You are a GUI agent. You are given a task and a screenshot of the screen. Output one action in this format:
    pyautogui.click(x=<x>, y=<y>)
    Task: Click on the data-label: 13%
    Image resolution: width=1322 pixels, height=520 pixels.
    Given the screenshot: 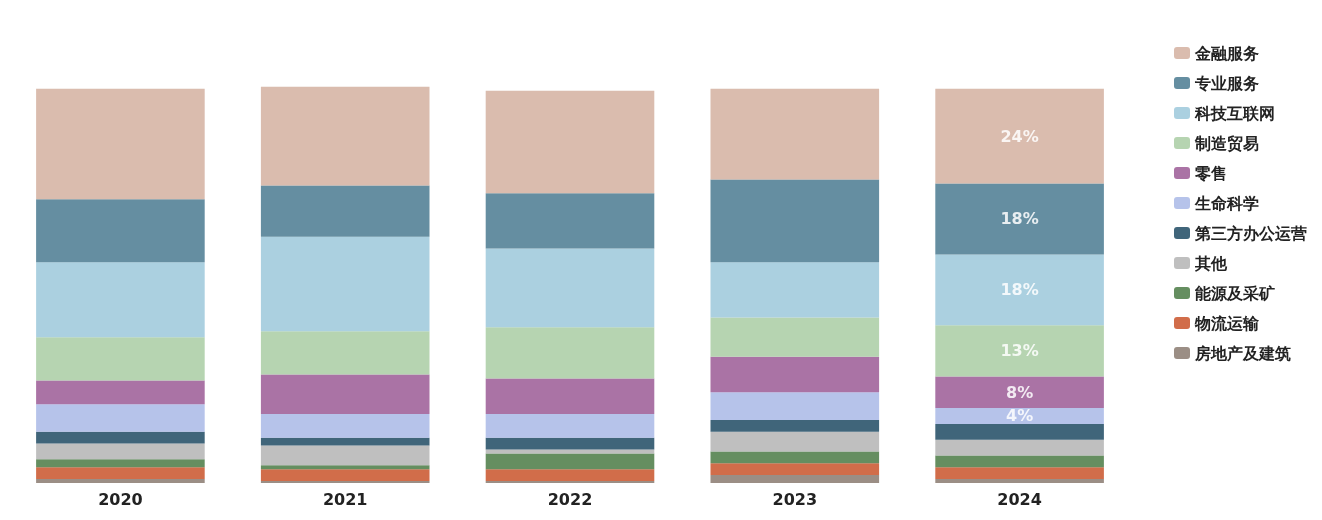 What is the action you would take?
    pyautogui.click(x=1019, y=351)
    